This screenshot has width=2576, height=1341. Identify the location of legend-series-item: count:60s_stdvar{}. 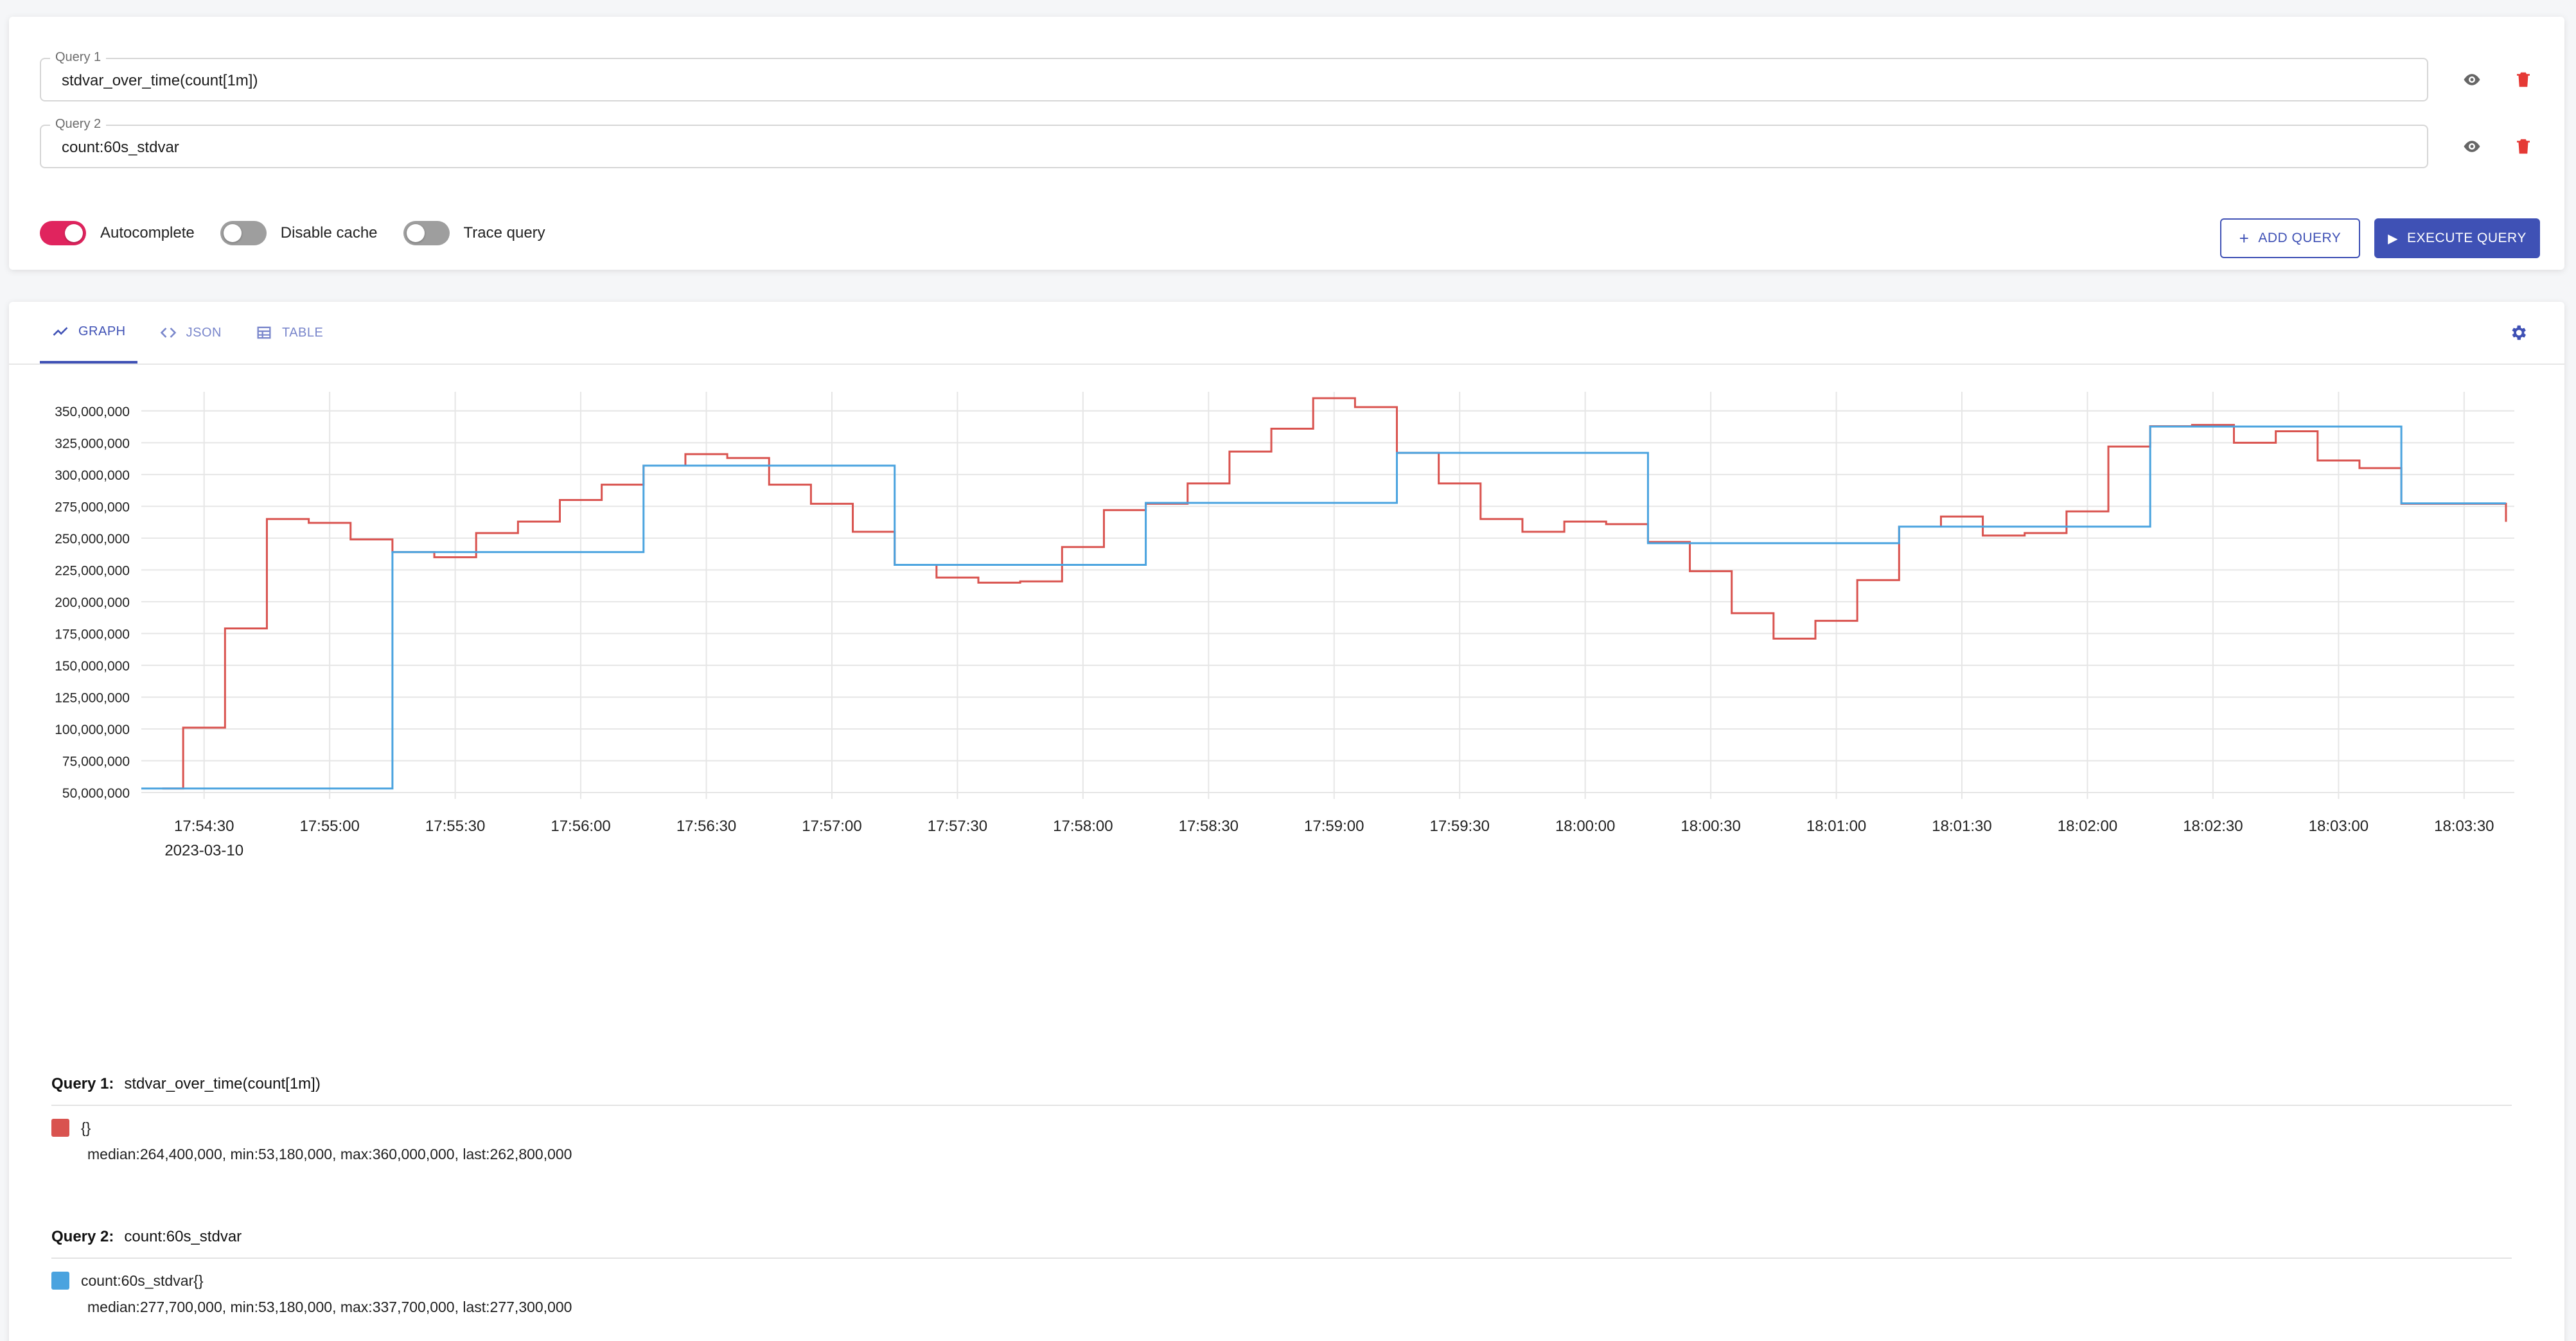
(1281, 1281).